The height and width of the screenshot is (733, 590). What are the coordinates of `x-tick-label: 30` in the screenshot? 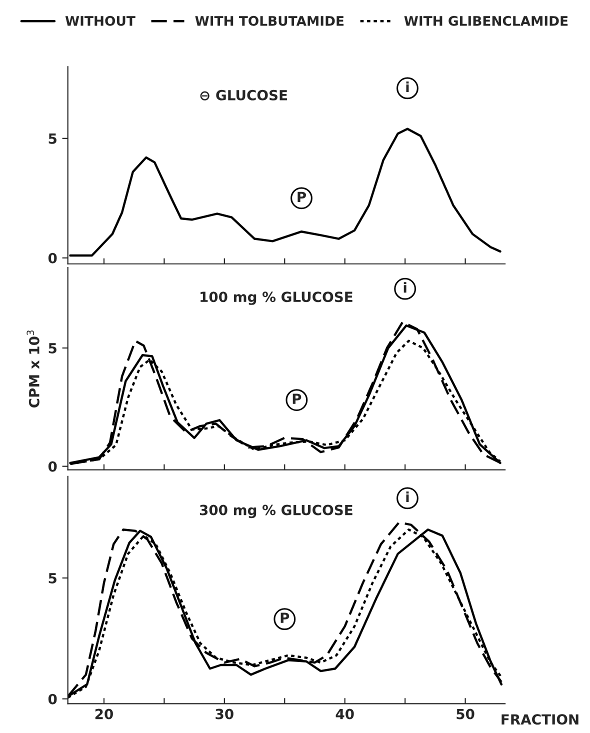 It's located at (225, 714).